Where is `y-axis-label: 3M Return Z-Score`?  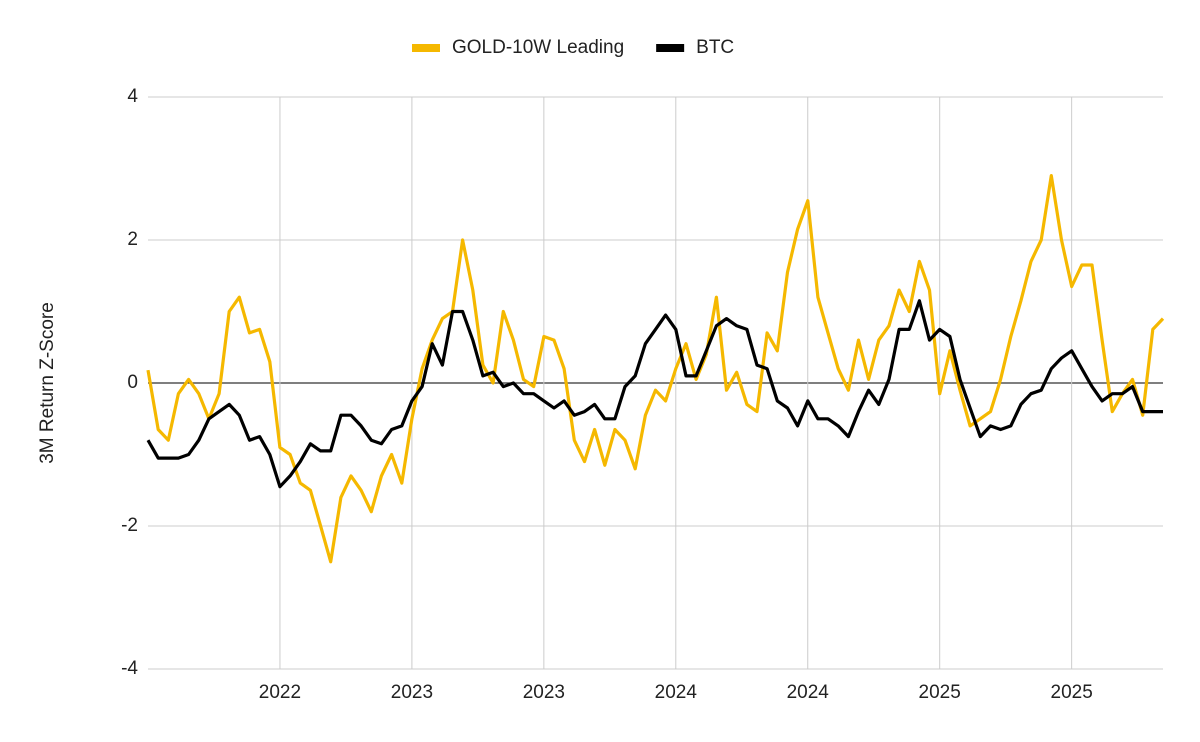
y-axis-label: 3M Return Z-Score is located at coordinates (47, 383).